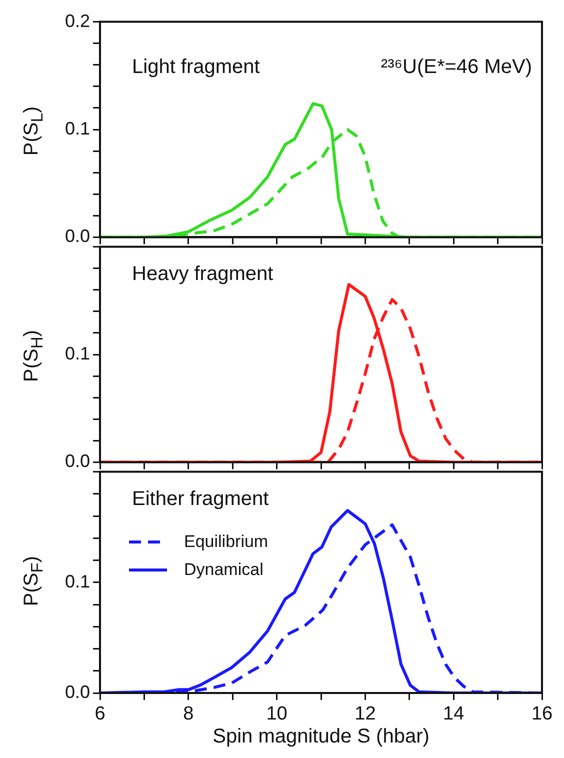 The height and width of the screenshot is (758, 564). Describe the element at coordinates (542, 714) in the screenshot. I see `x-tick-label: 16` at that location.